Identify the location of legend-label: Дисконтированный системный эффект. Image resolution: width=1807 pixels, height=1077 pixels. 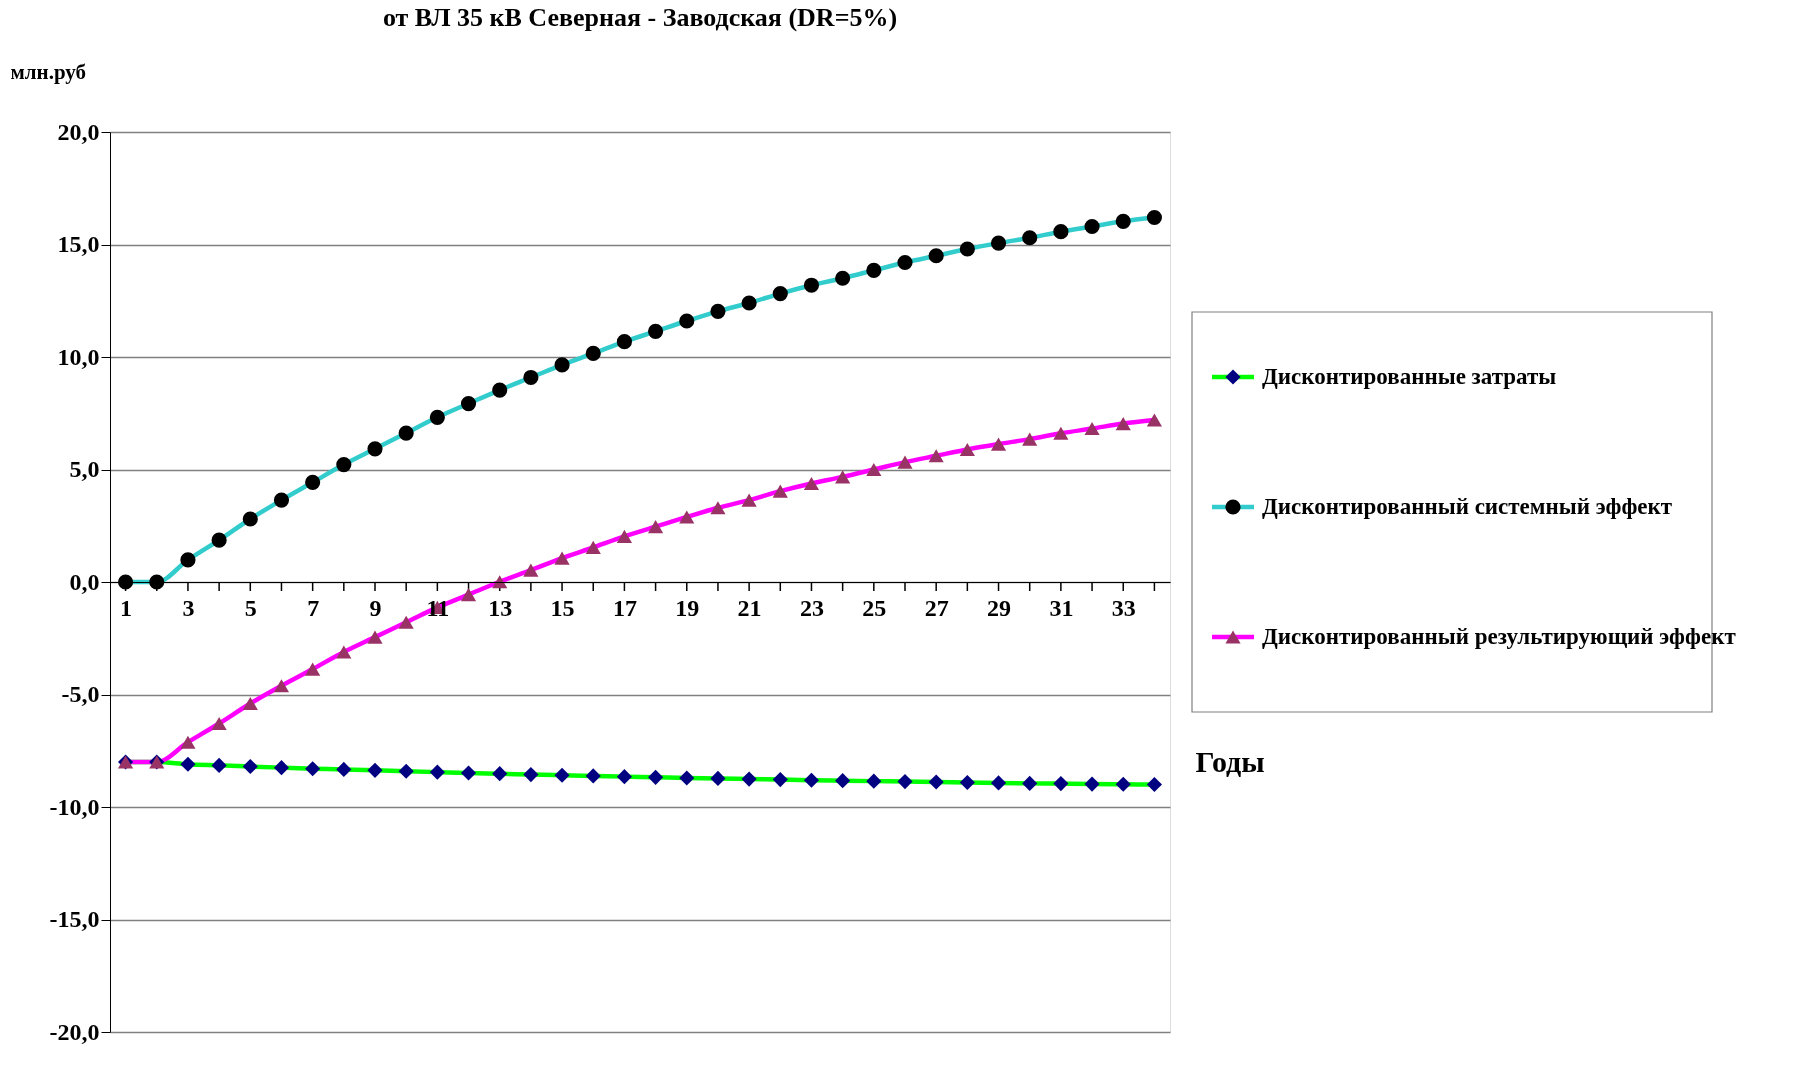
(1467, 506).